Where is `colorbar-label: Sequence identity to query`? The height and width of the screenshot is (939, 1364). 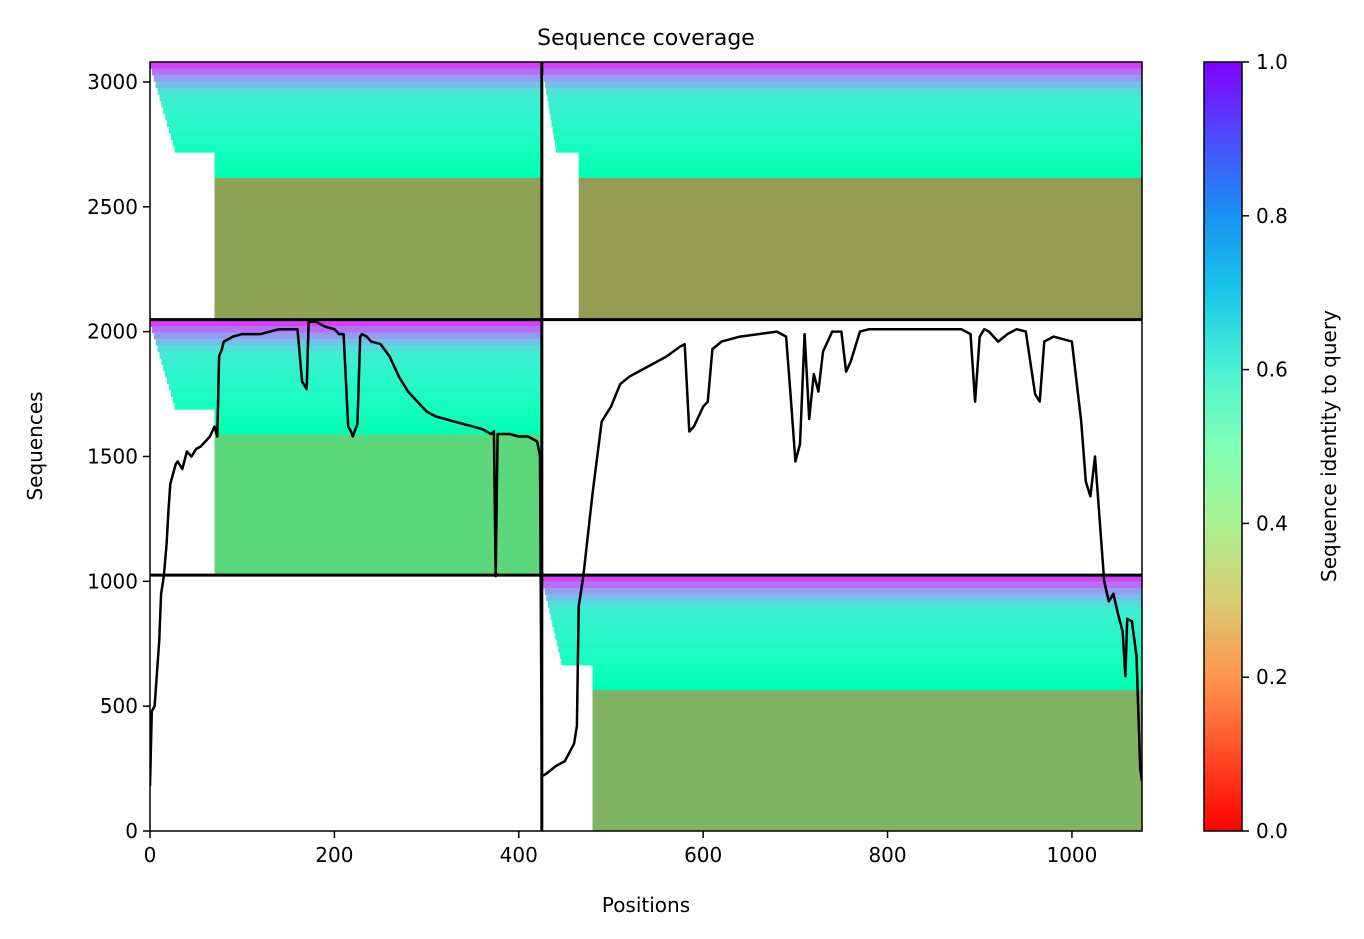
colorbar-label: Sequence identity to query is located at coordinates (1329, 446).